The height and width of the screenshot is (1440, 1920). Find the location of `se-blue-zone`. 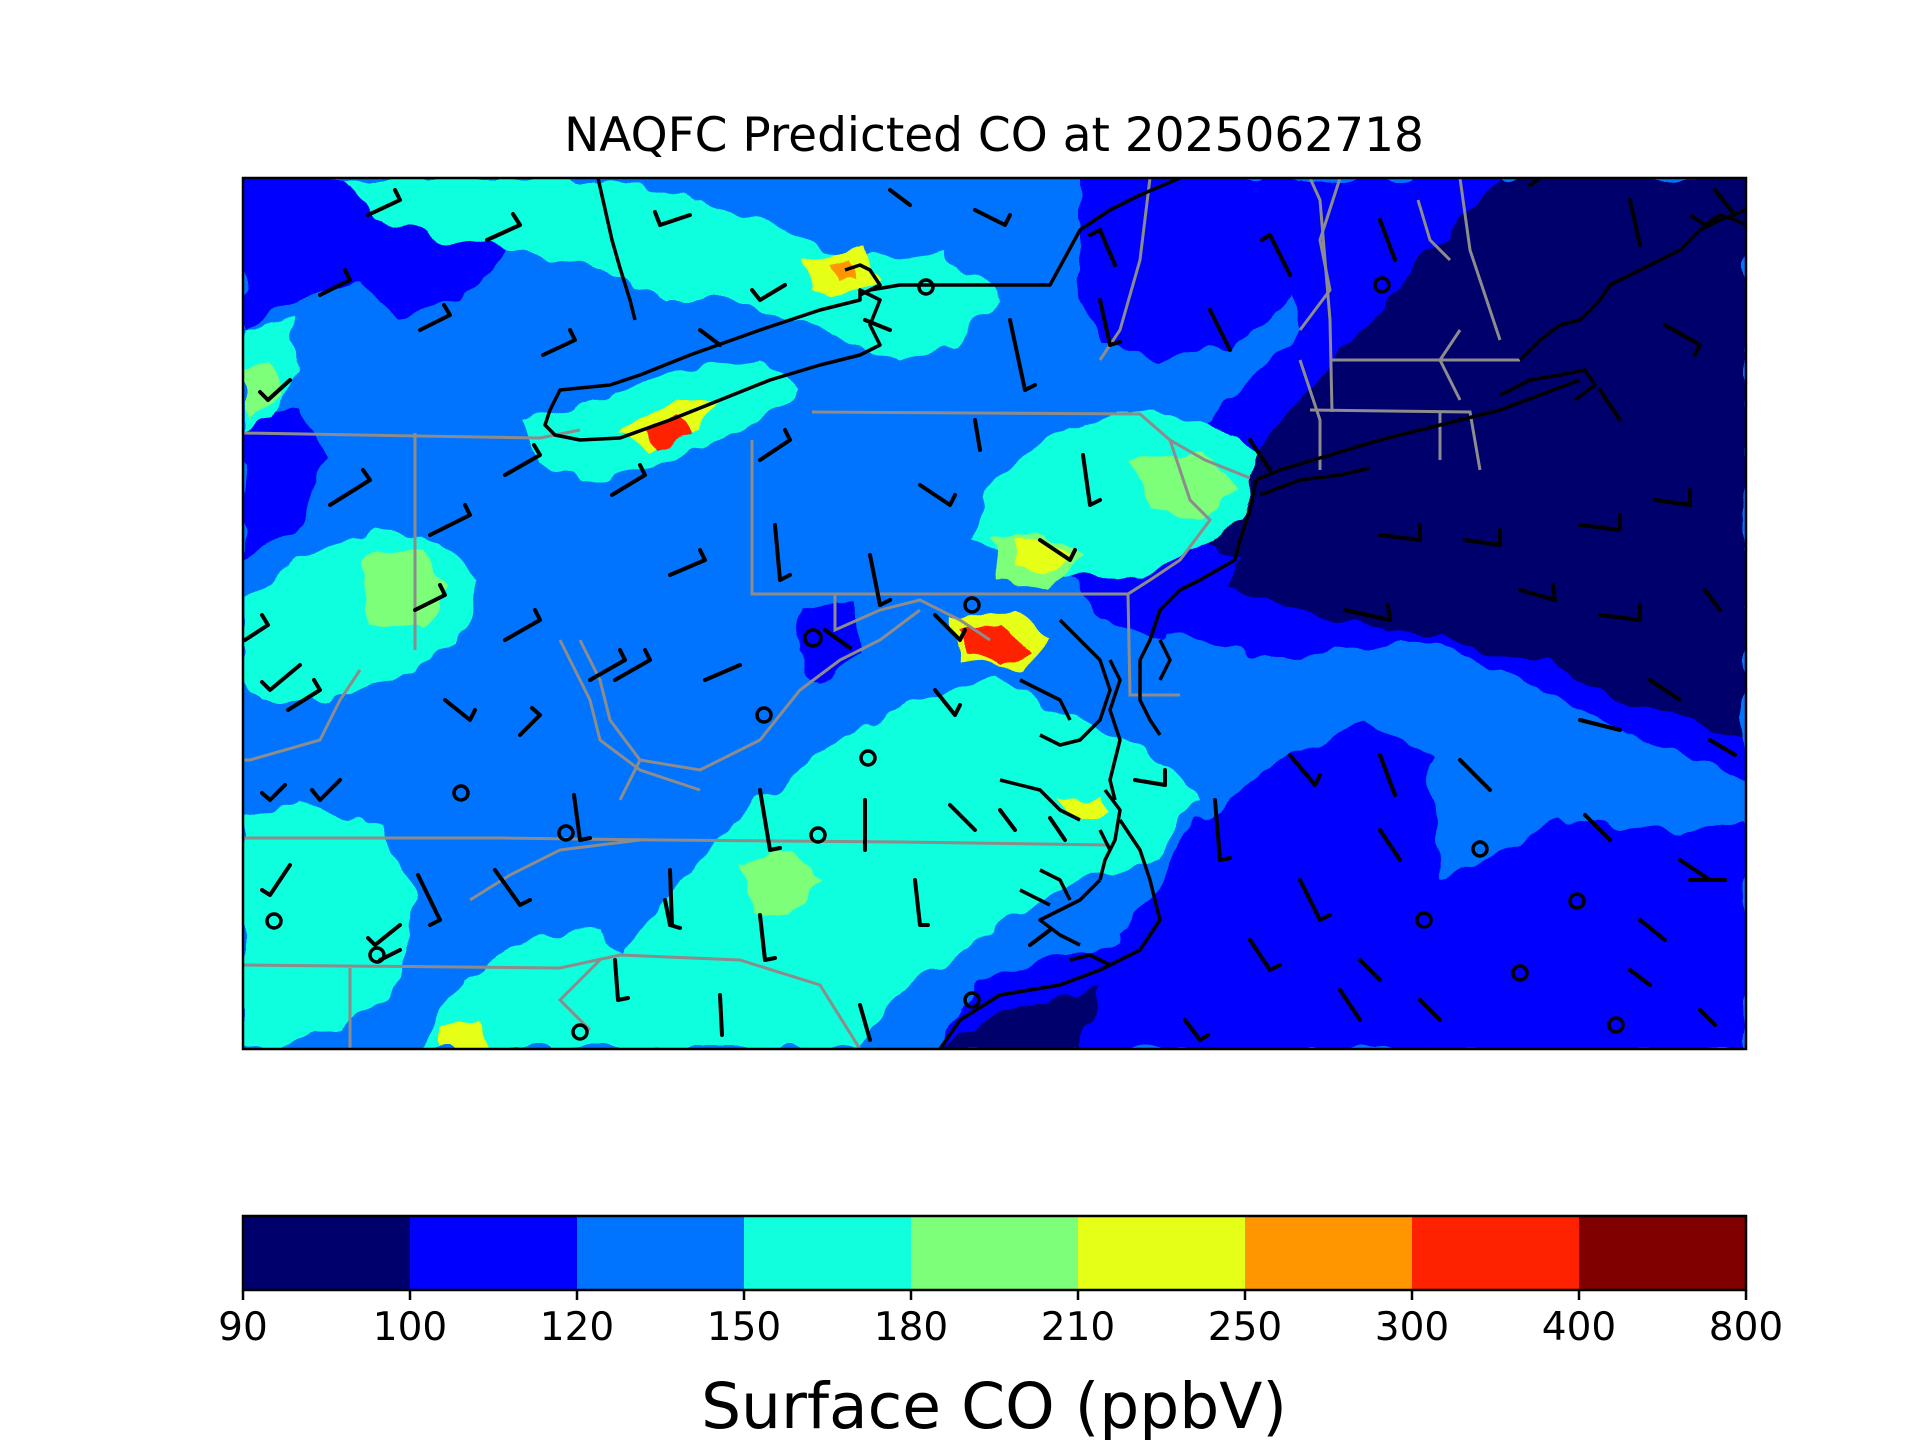

se-blue-zone is located at coordinates (1413, 934).